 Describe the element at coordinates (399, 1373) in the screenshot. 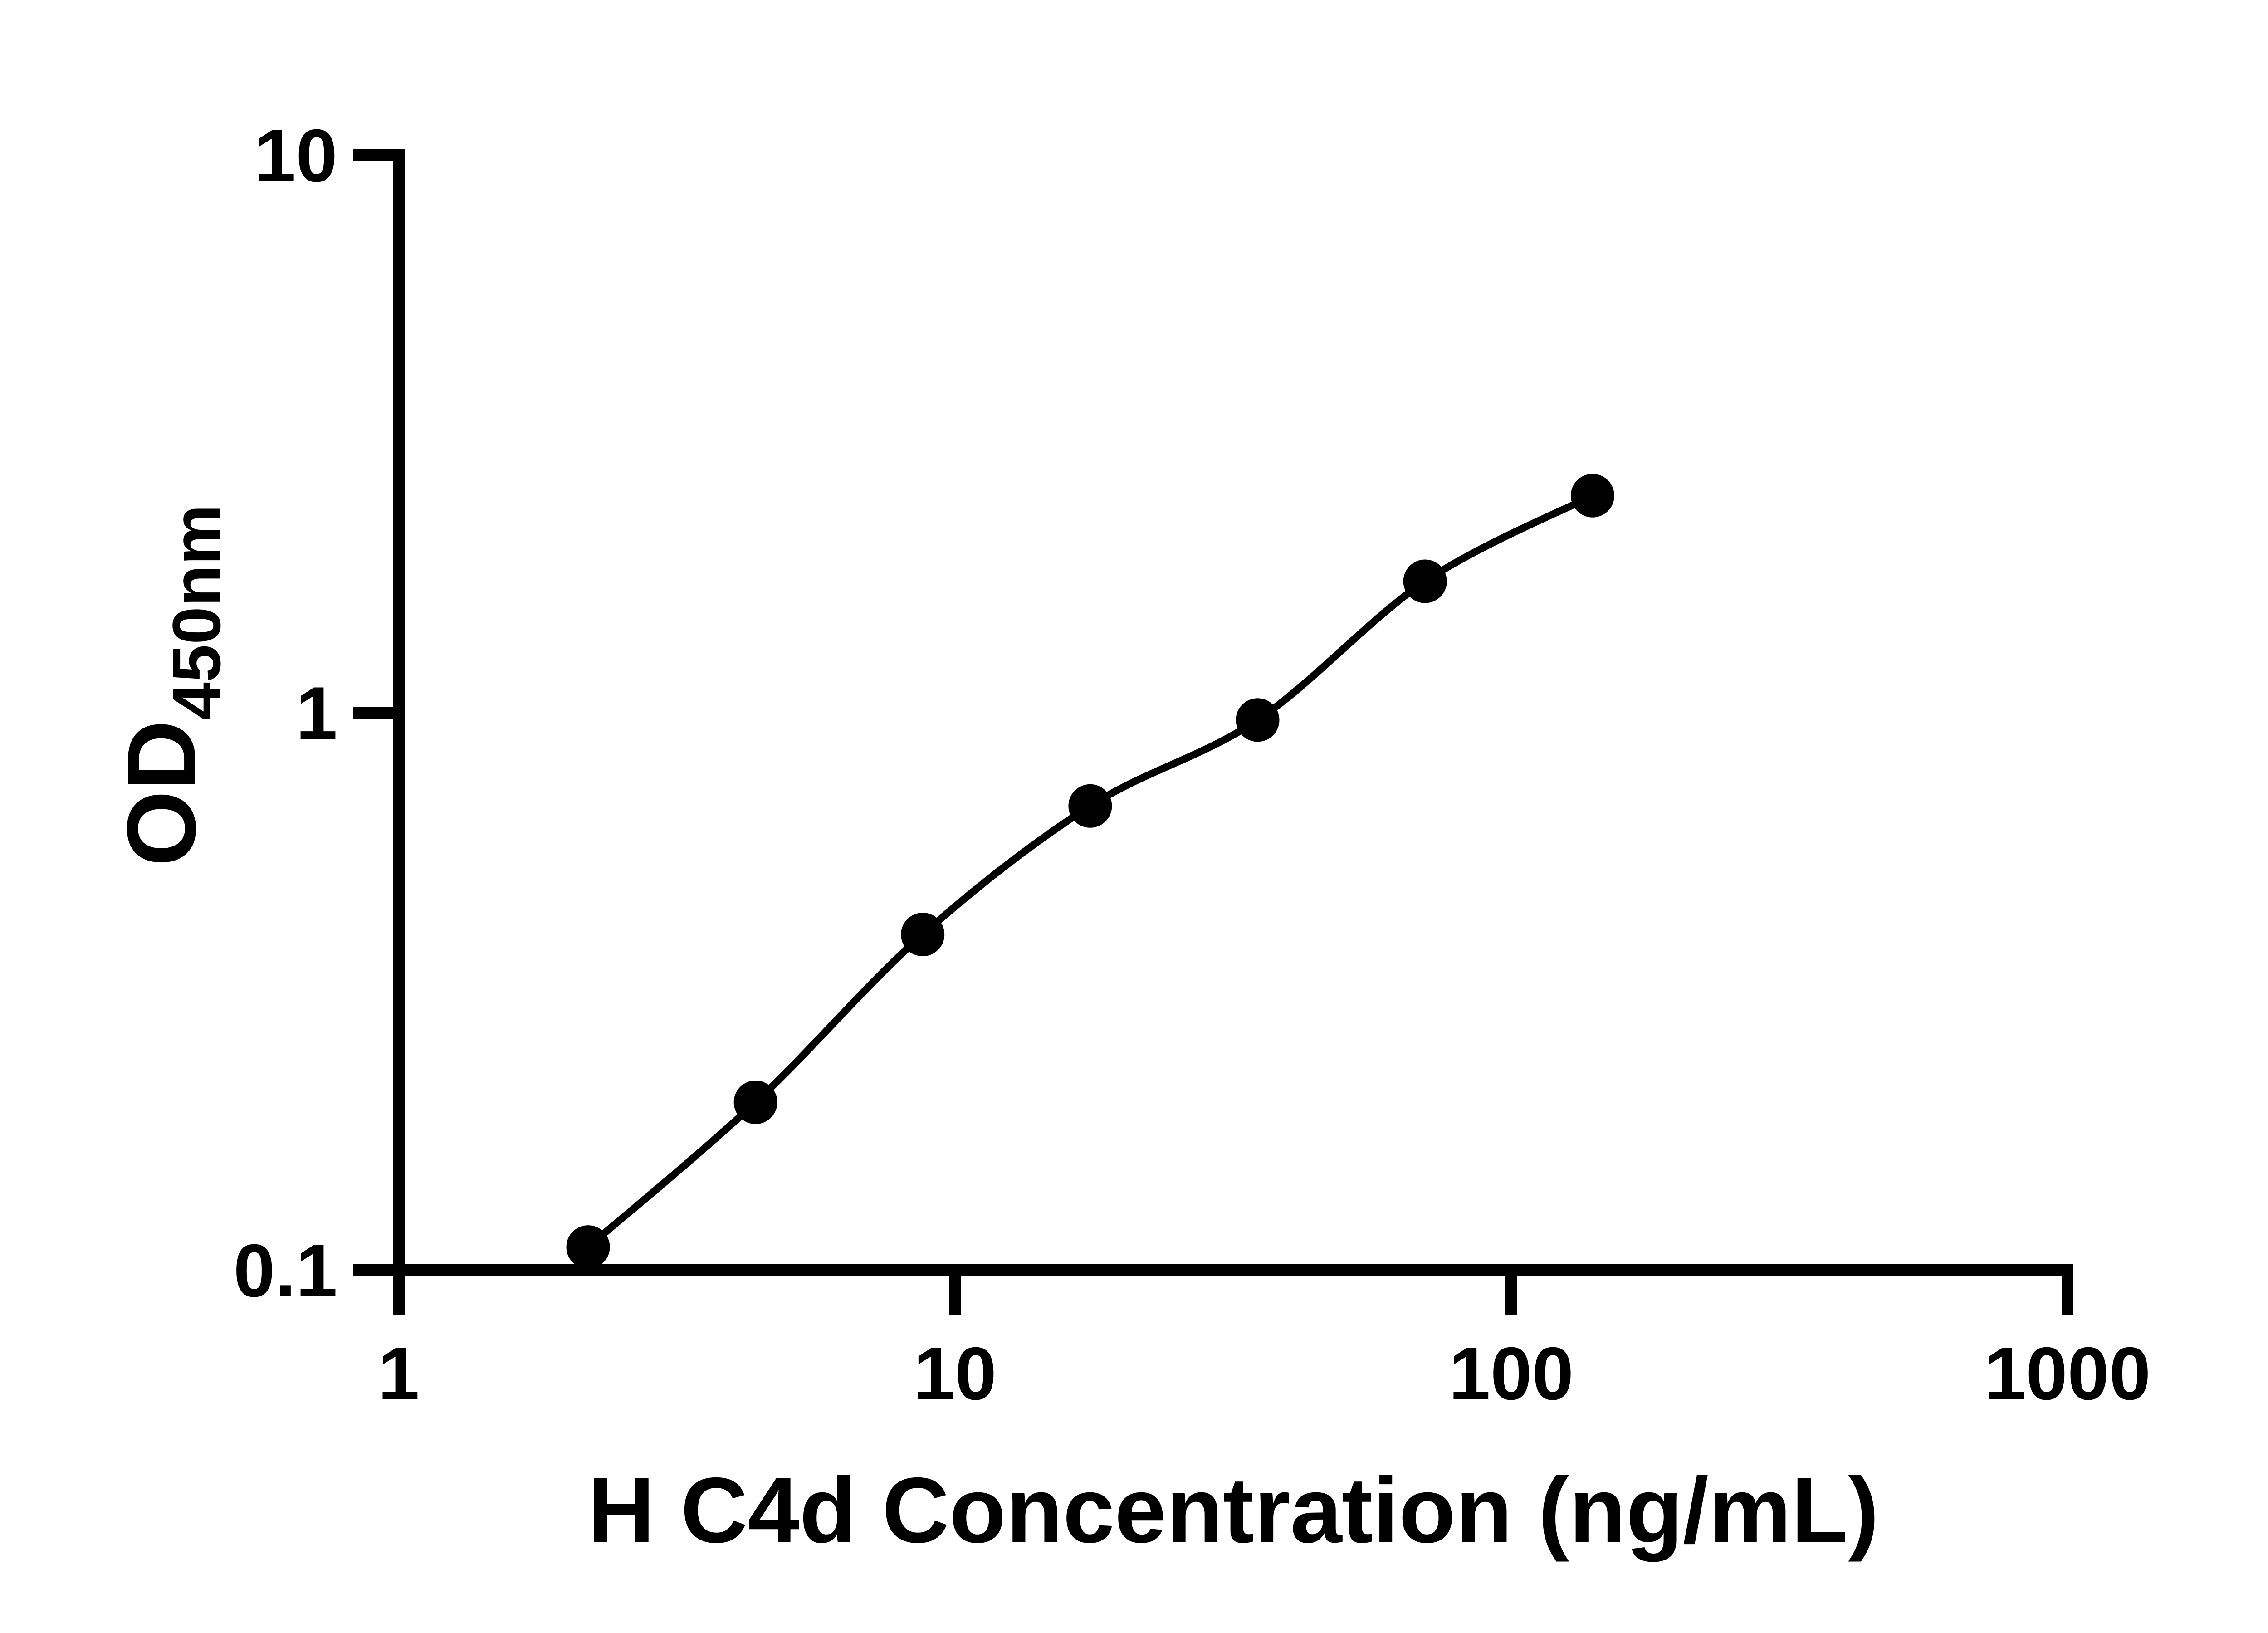

I see `x-axis-tick-label: 1` at that location.